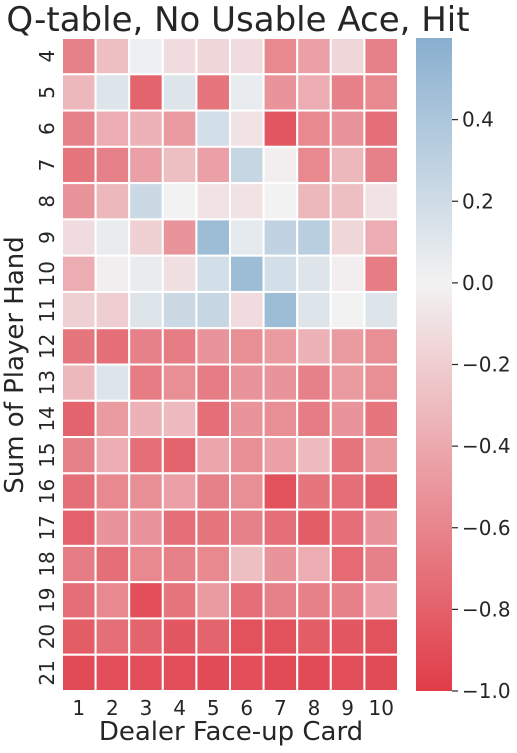 Image resolution: width=517 pixels, height=753 pixels. I want to click on y-tick-label: 6, so click(47, 128).